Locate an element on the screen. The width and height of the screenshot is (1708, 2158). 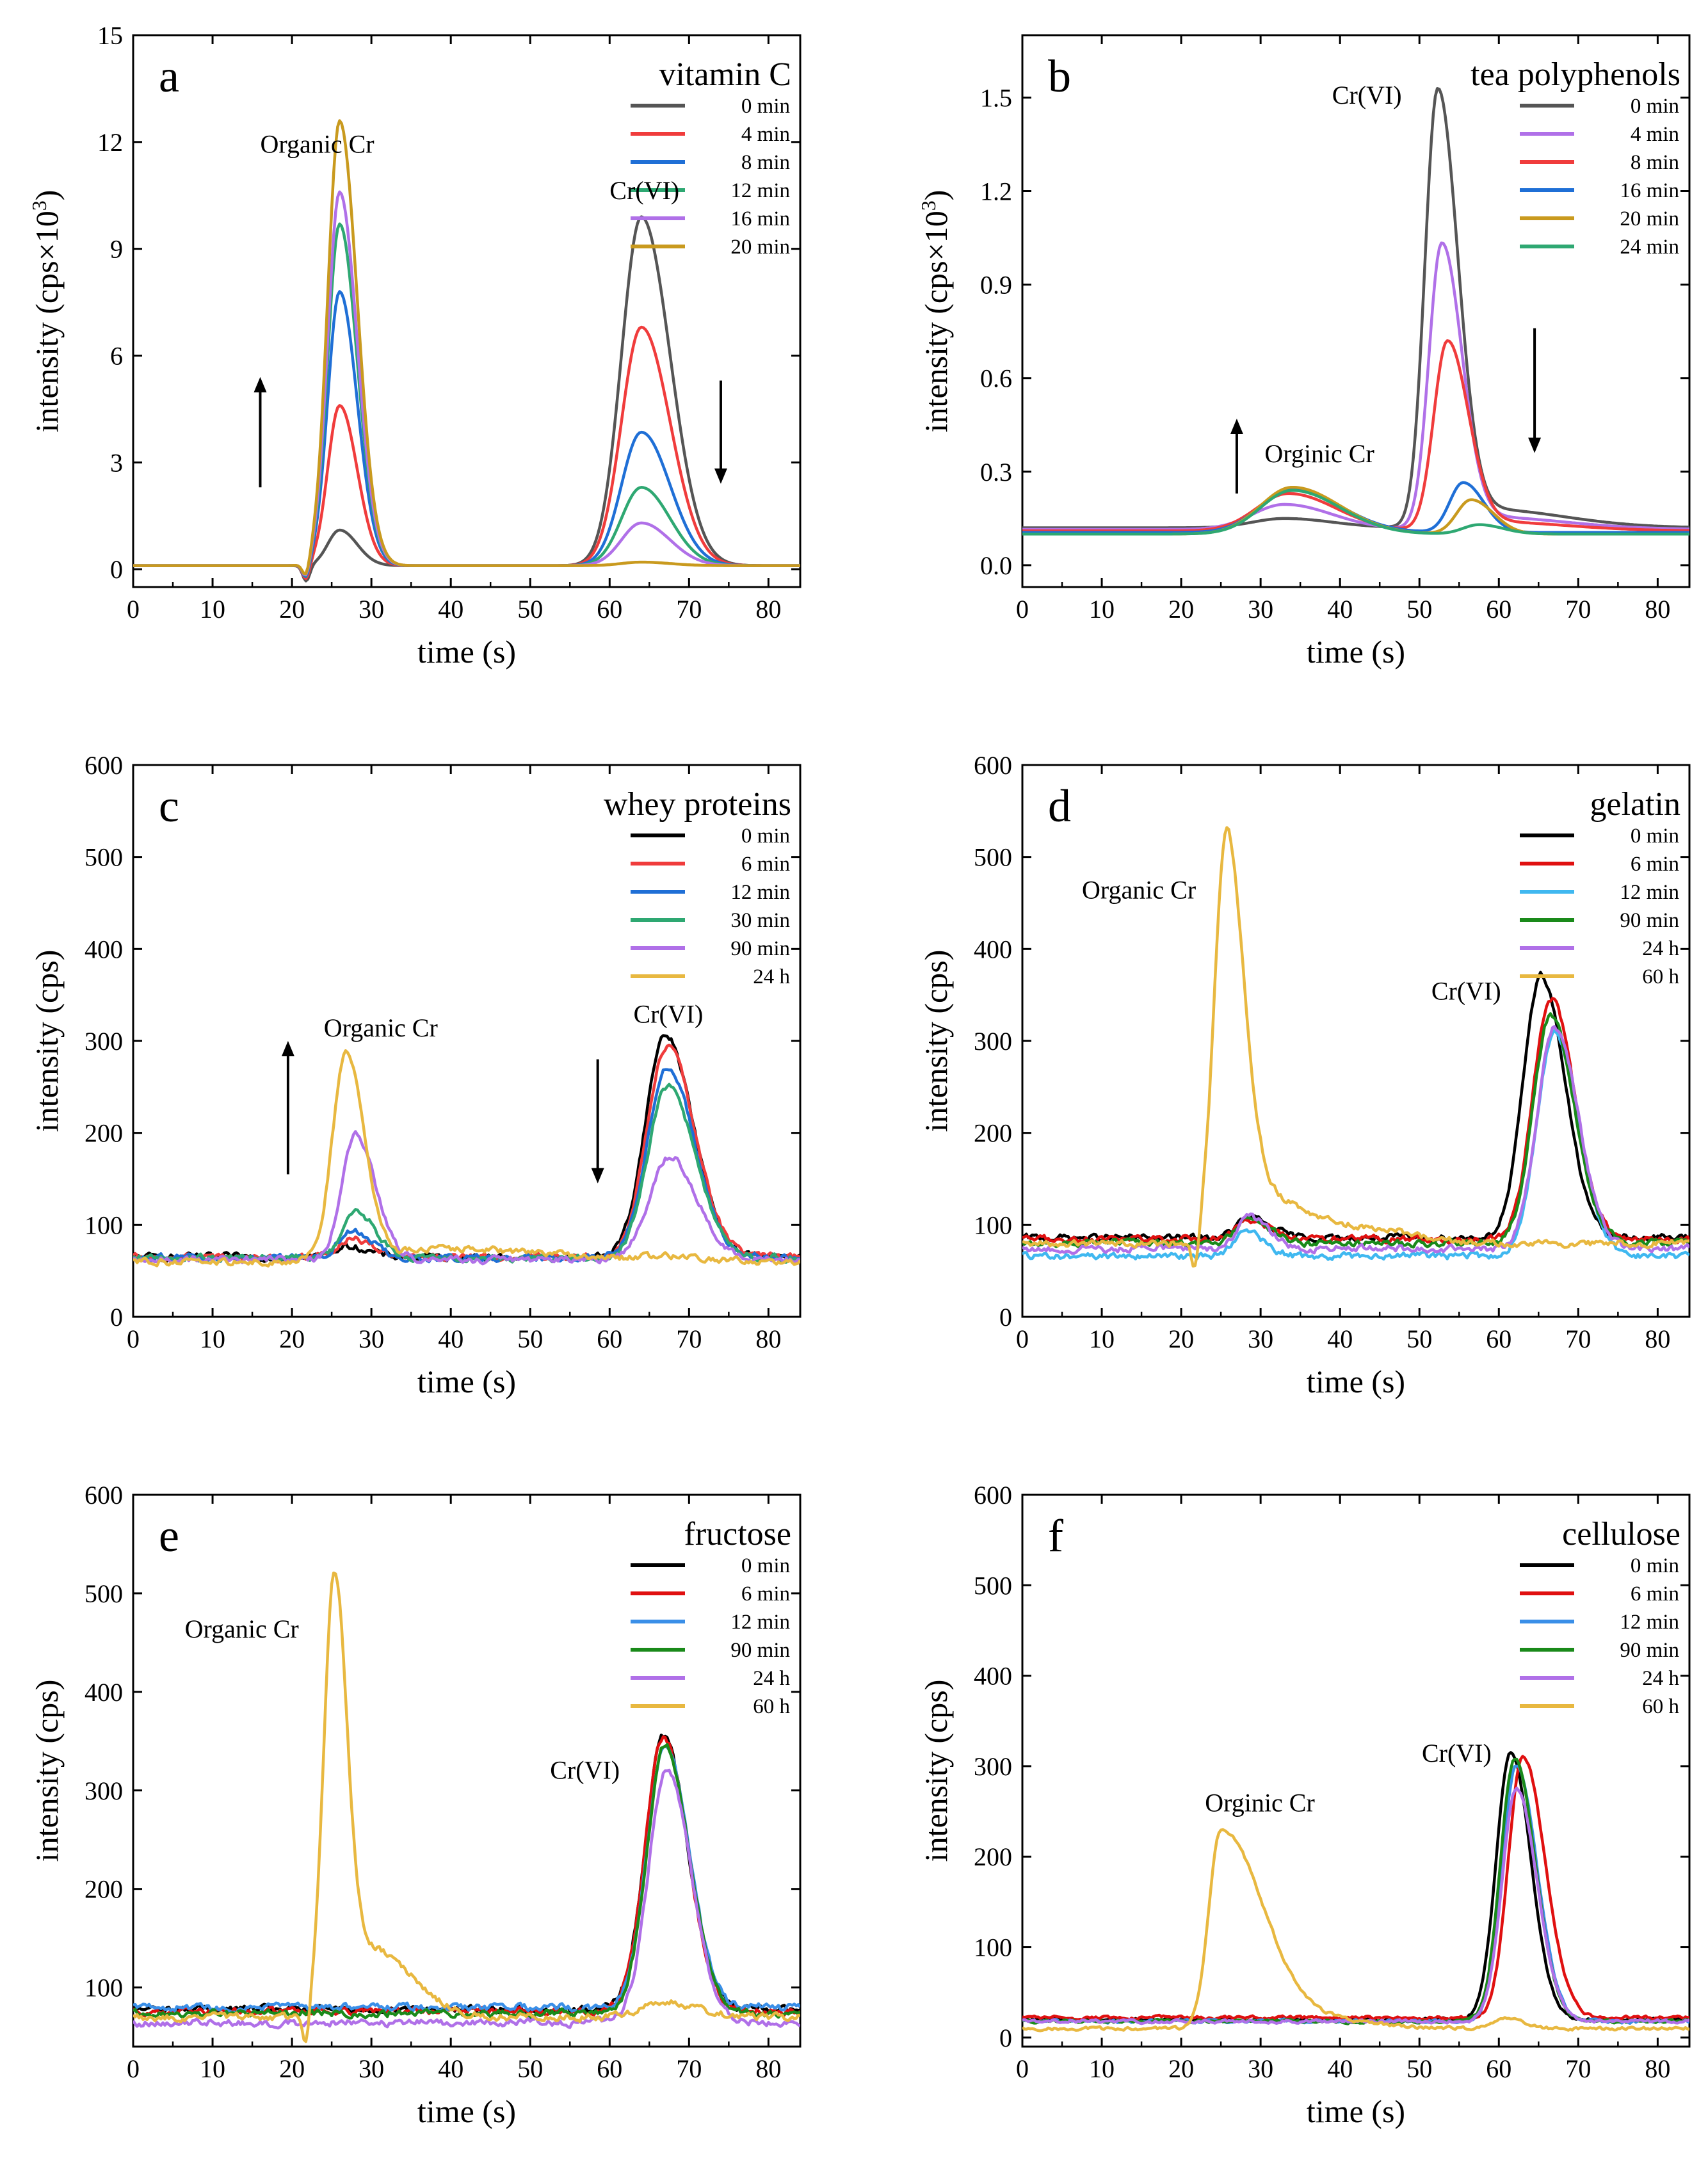
panel-letter: b is located at coordinates (1059, 76).